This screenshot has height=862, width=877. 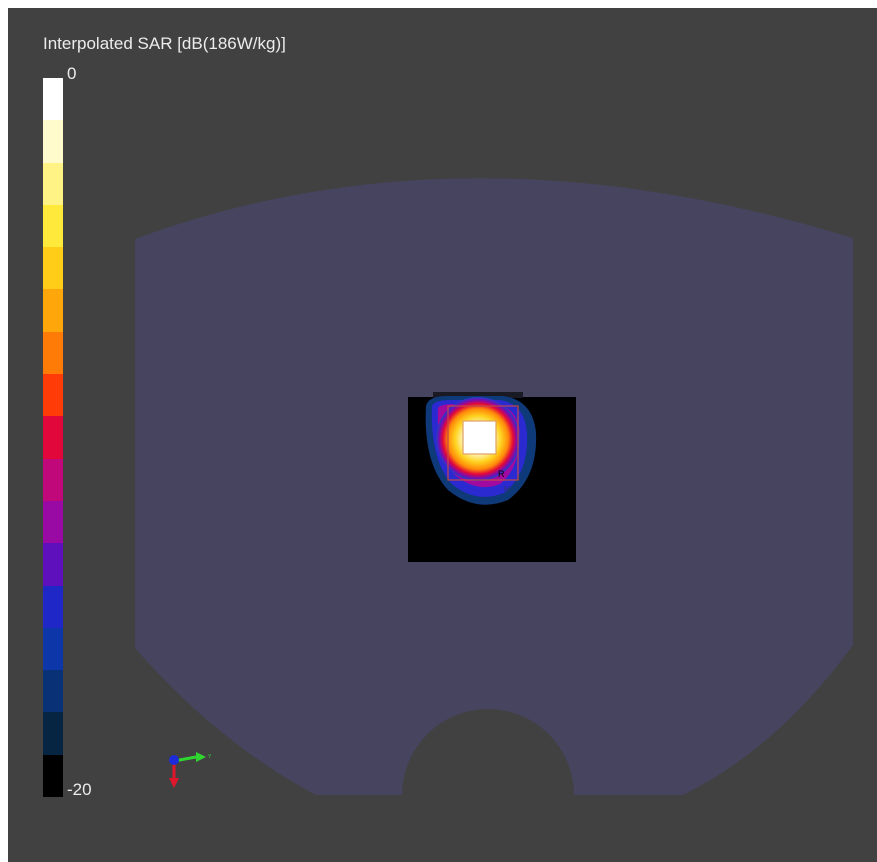 I want to click on source-region-top-edge, so click(x=478, y=395).